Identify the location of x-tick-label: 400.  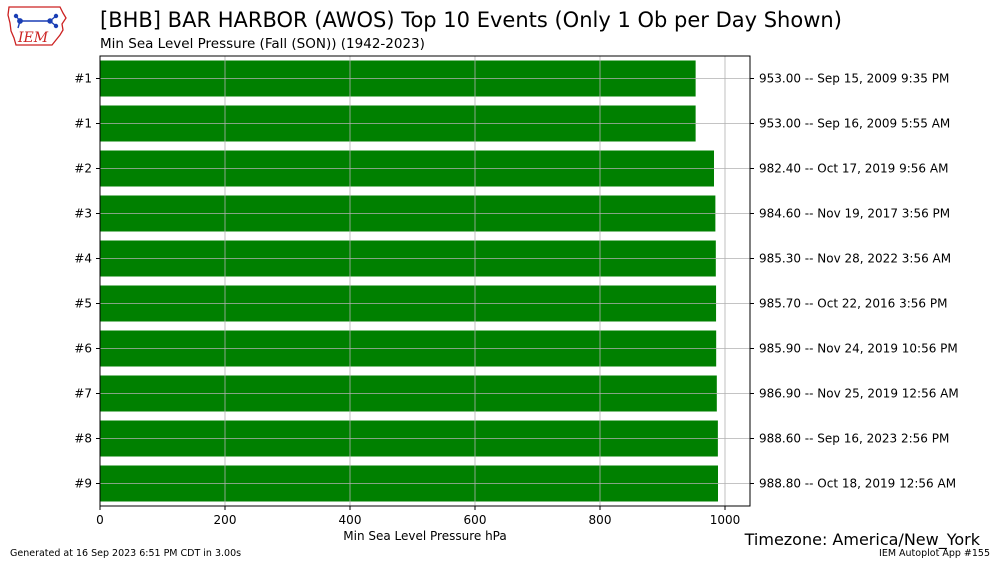
(350, 520).